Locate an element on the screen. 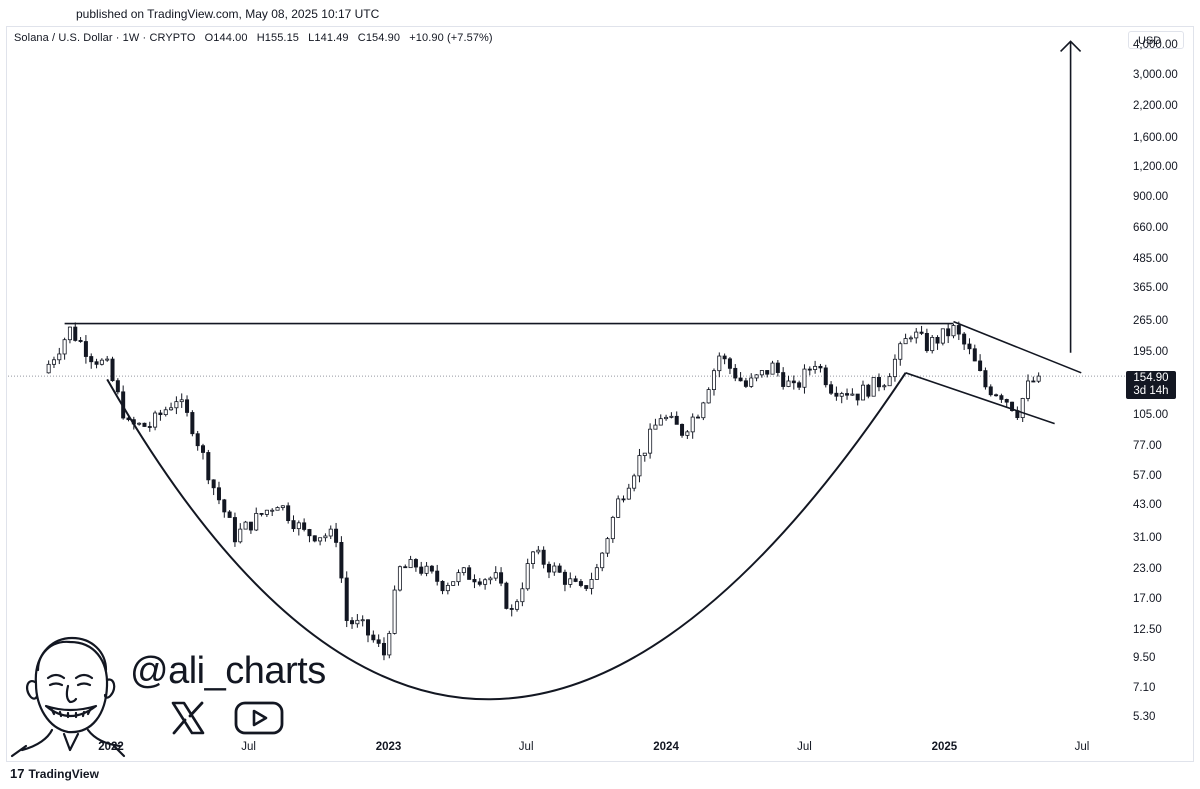 The height and width of the screenshot is (789, 1200). legend-symbol: Solana / U.S. Dollar · 1W · CRYPTO is located at coordinates (105, 38).